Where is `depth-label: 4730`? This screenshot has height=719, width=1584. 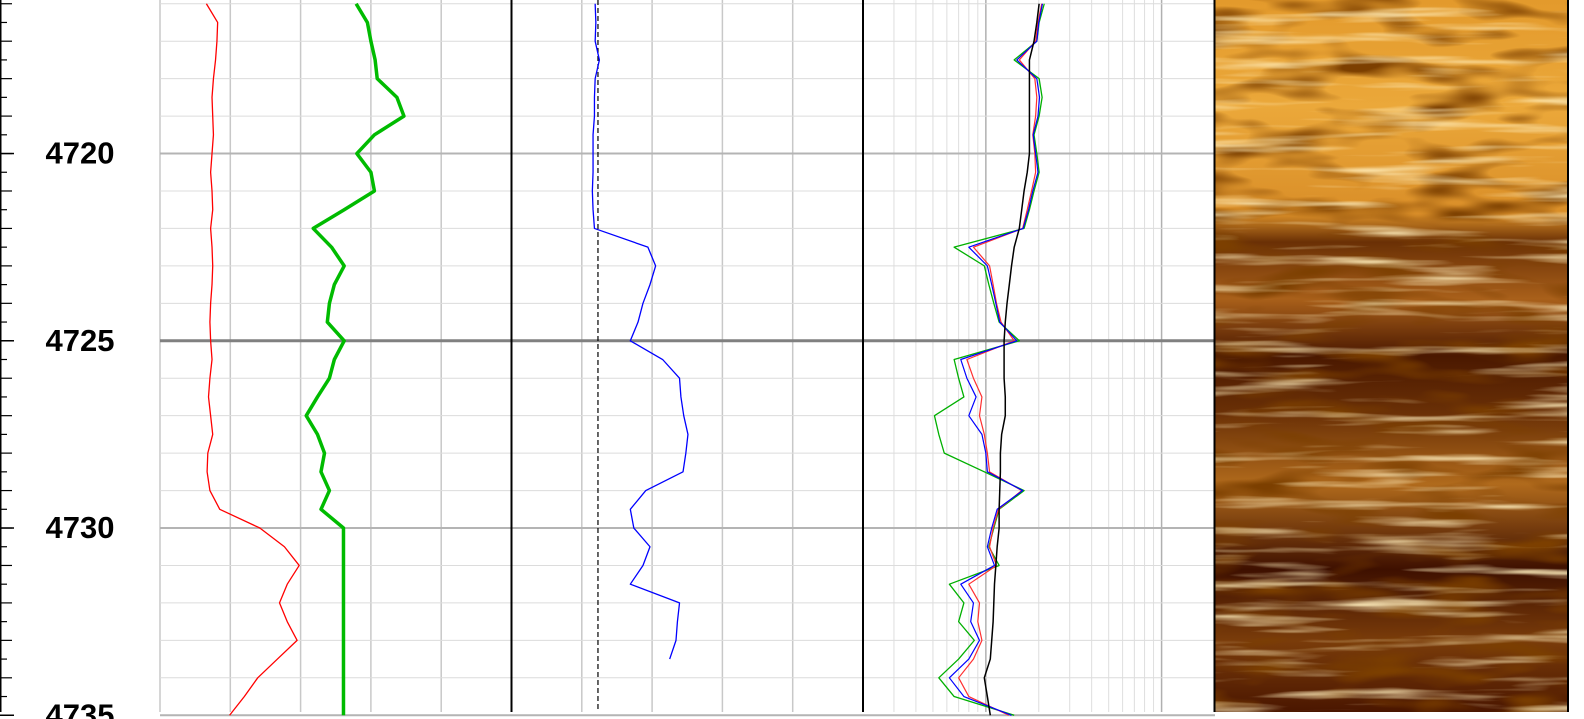
depth-label: 4730 is located at coordinates (80, 527).